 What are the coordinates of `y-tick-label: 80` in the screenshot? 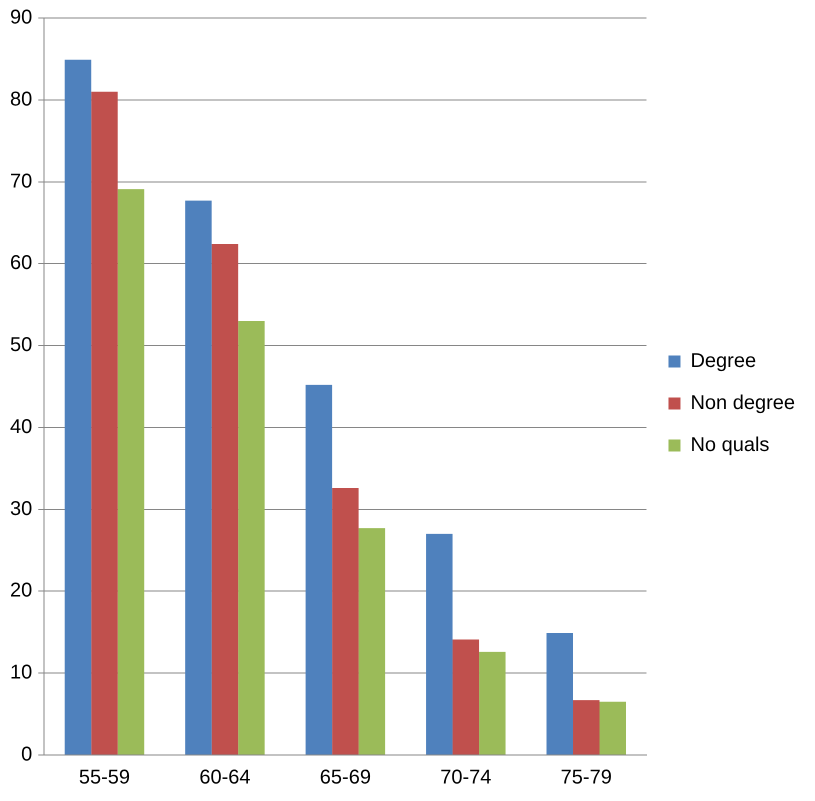 It's located at (21, 99).